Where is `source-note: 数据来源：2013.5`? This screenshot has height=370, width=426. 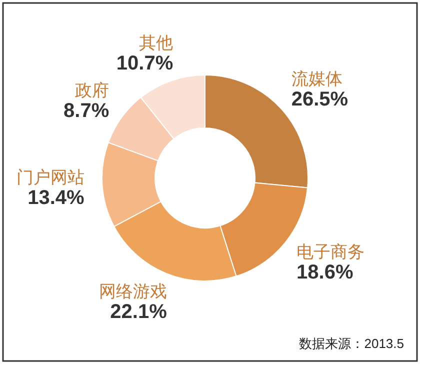 source-note: 数据来源：2013.5 is located at coordinates (351, 343).